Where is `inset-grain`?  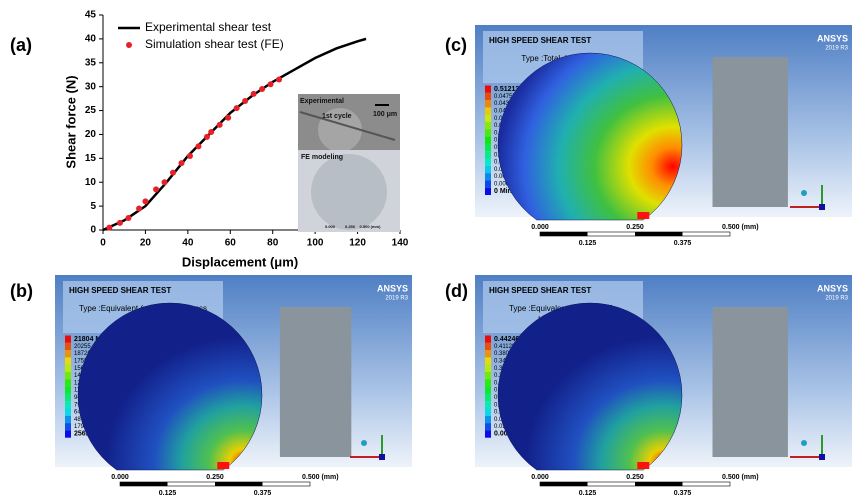
inset-grain is located at coordinates (340, 130).